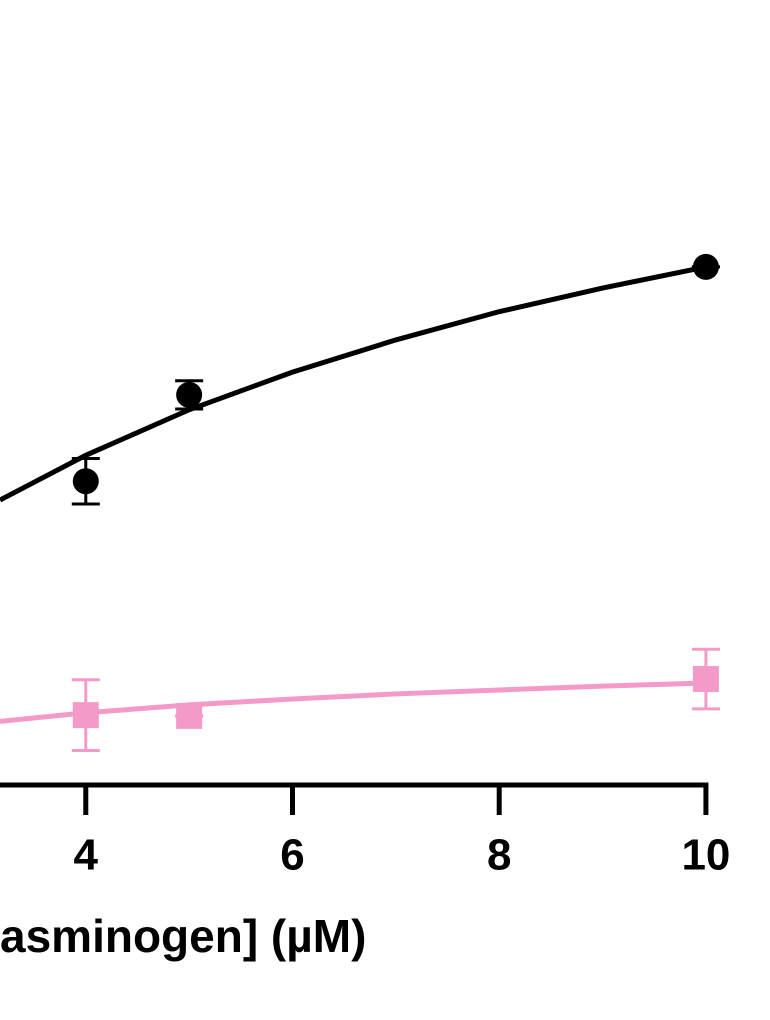 The height and width of the screenshot is (1020, 770). I want to click on x-tick-label: 6, so click(292, 855).